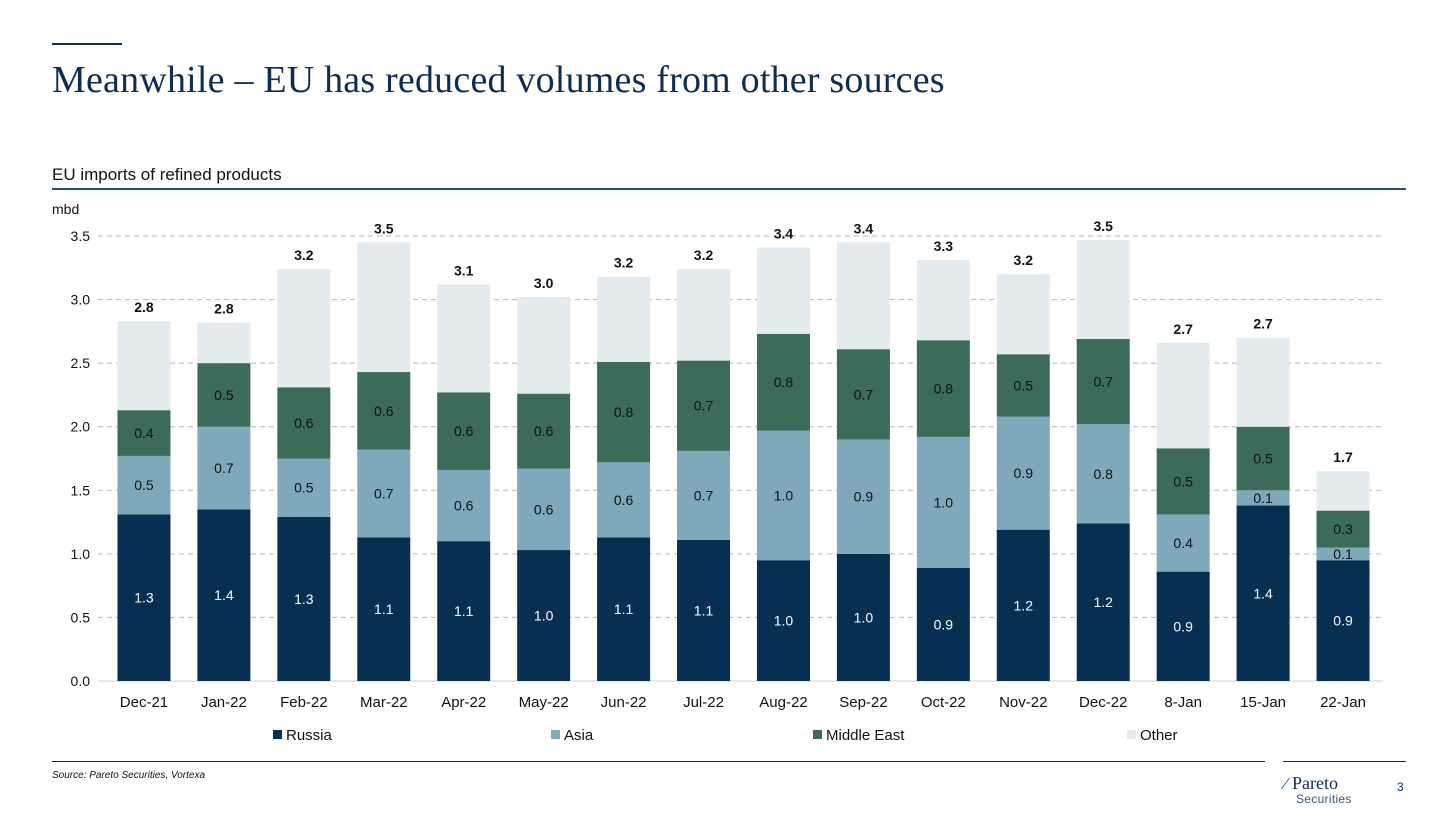  Describe the element at coordinates (703, 702) in the screenshot. I see `x-tick-label: Jul-22` at that location.